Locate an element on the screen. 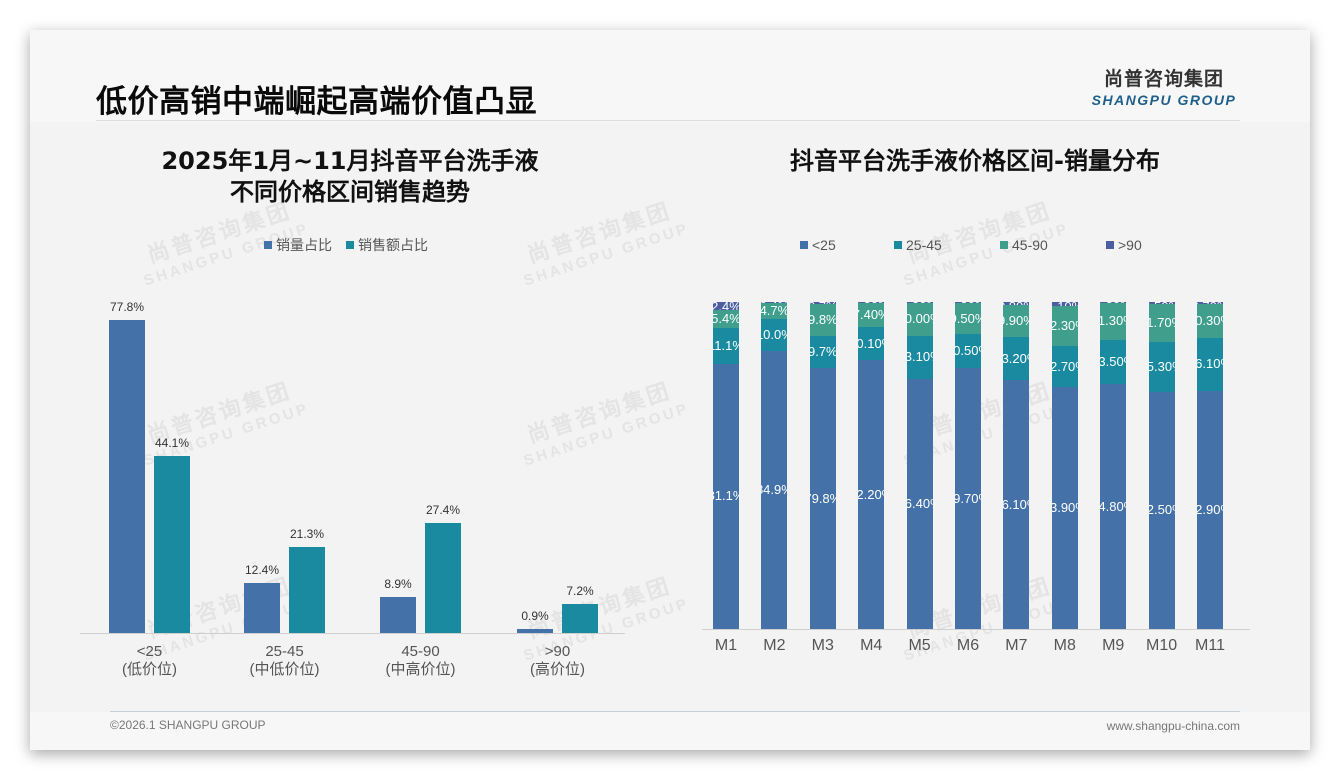  stacked-bar: 72.50% 15.30% 11.70% 0.50% is located at coordinates (1161, 465).